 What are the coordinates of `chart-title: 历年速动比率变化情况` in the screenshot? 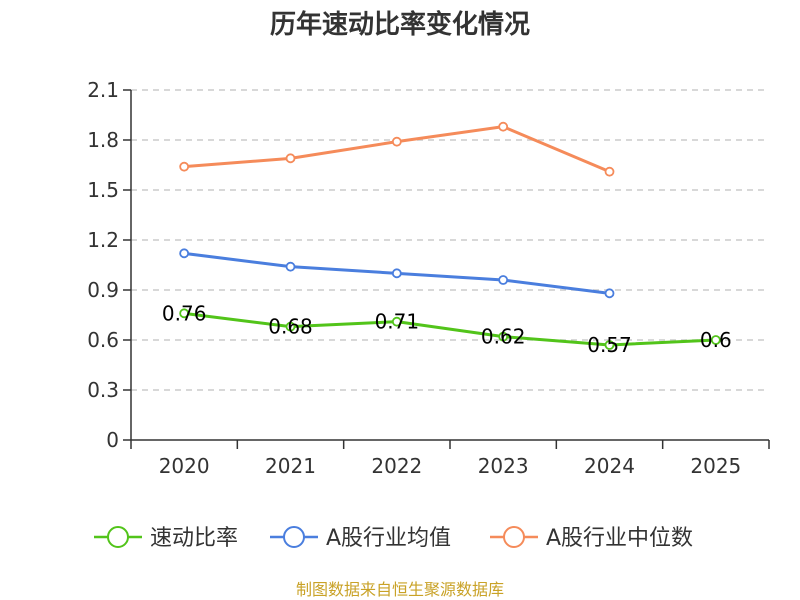 It's located at (400, 24).